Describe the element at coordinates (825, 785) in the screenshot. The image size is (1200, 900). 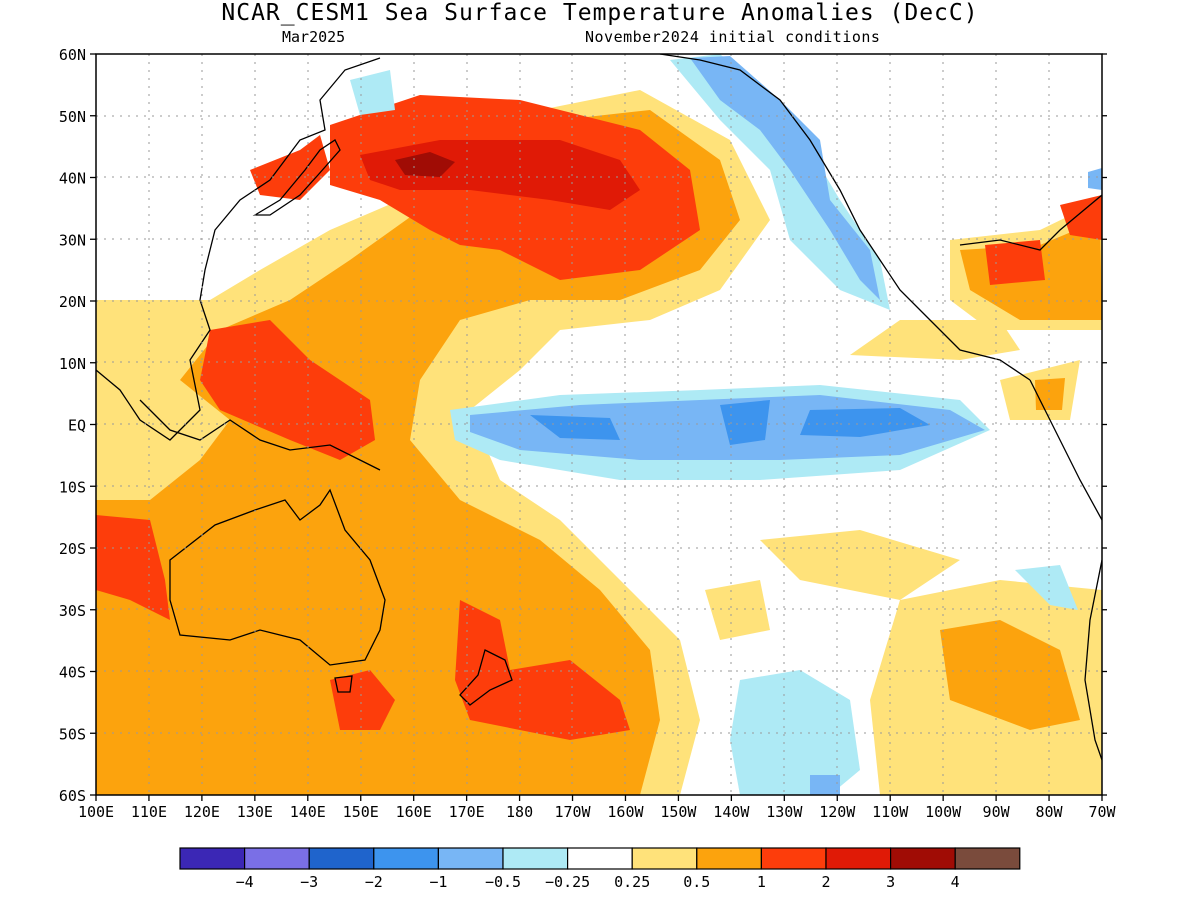
I see `moderate-cool-region-south` at that location.